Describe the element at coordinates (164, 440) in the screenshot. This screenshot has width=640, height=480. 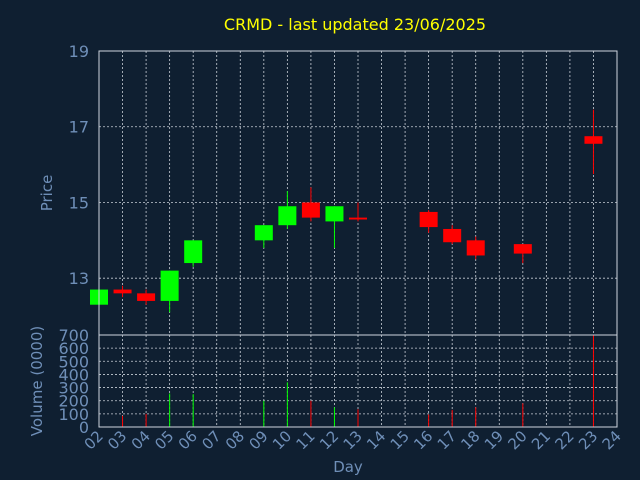
I see `x-tick-label: 05` at that location.